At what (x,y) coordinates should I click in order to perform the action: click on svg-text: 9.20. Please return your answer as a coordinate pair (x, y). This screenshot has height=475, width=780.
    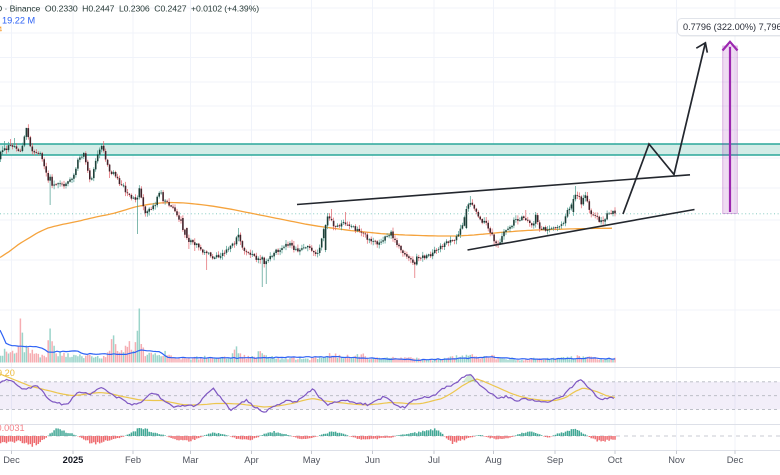
    Looking at the image, I should click on (7, 373).